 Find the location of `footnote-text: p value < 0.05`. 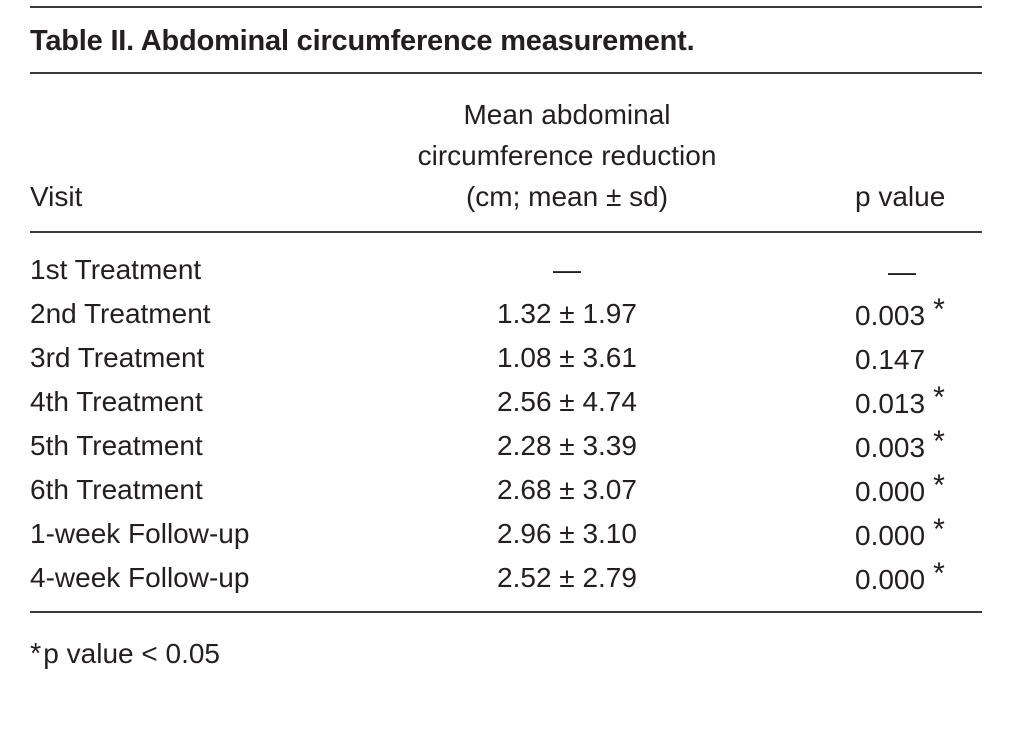

footnote-text: p value < 0.05 is located at coordinates (131, 653).